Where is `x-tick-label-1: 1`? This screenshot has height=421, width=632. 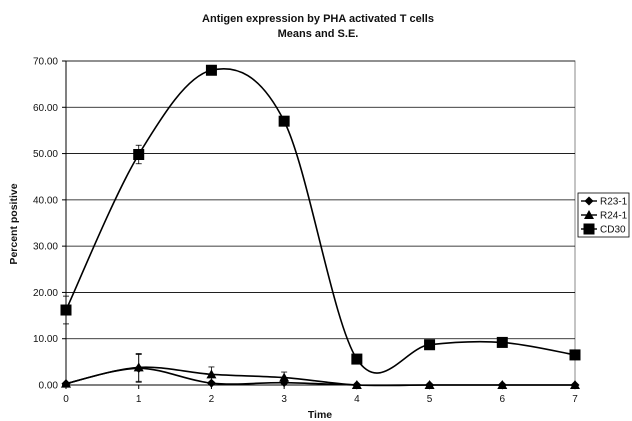 x-tick-label-1: 1 is located at coordinates (139, 399).